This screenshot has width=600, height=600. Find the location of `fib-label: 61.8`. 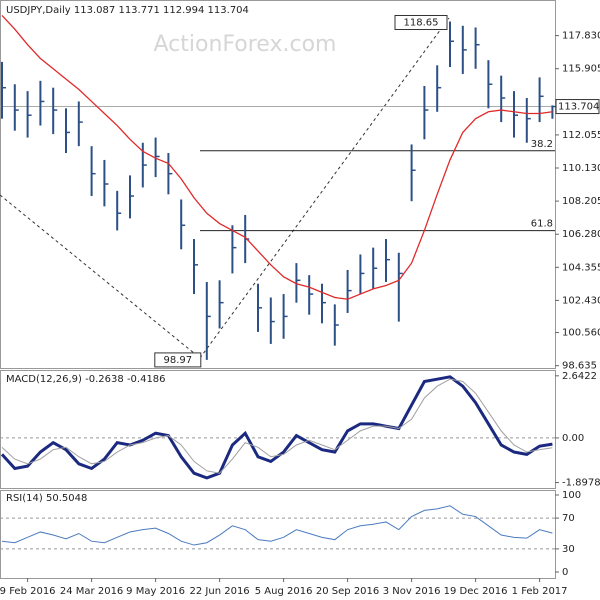

fib-label: 61.8 is located at coordinates (542, 224).